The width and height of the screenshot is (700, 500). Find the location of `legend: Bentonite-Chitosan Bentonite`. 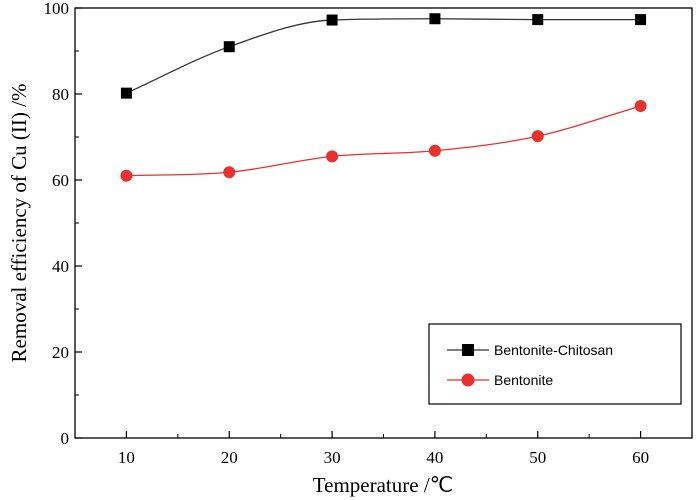

legend: Bentonite-Chitosan Bentonite is located at coordinates (555, 364).